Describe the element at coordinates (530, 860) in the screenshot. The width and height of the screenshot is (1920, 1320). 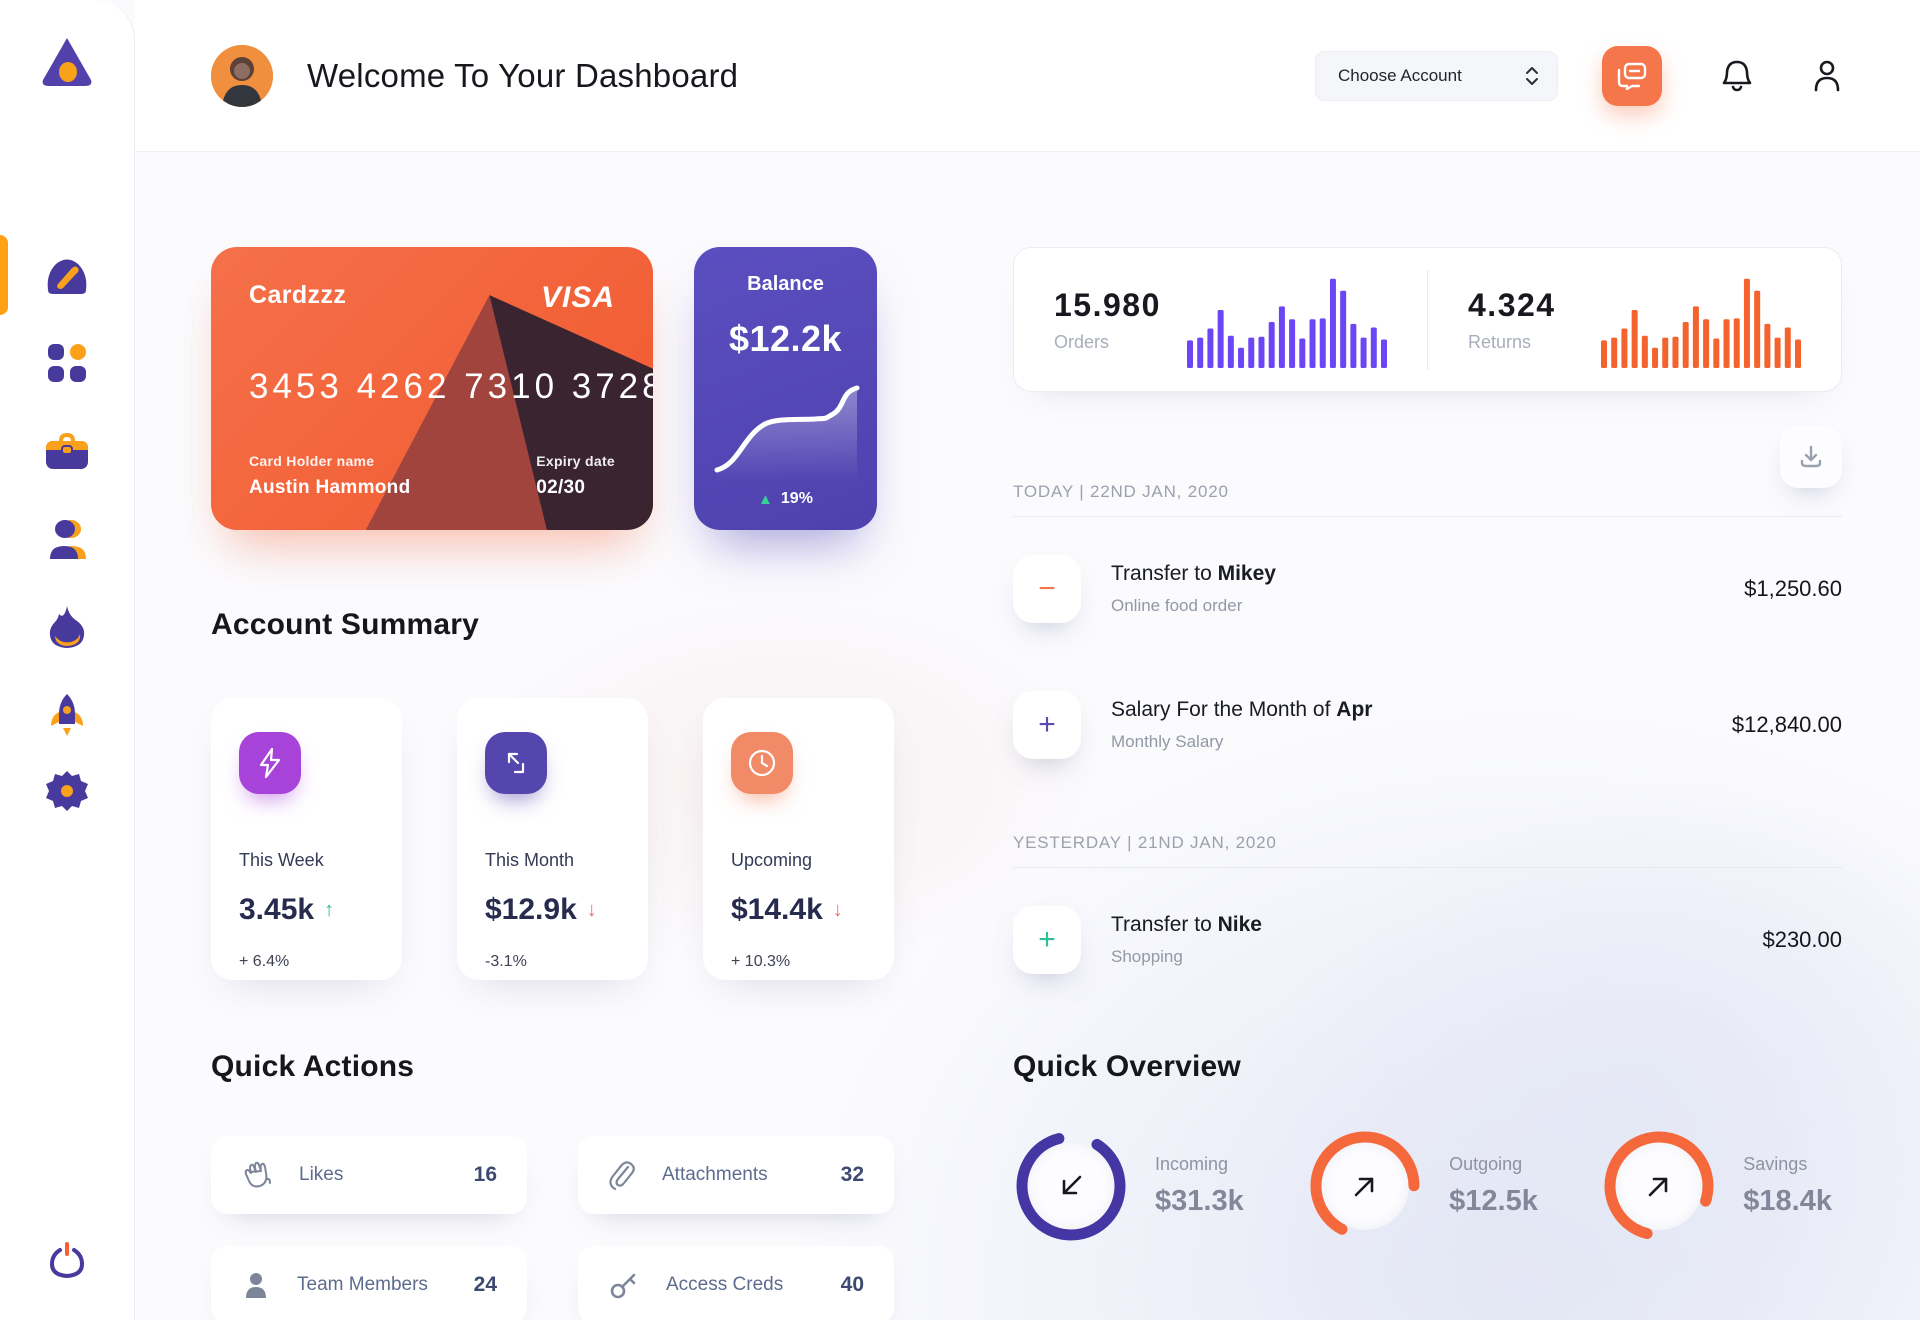
I see `summary-label: This Month` at that location.